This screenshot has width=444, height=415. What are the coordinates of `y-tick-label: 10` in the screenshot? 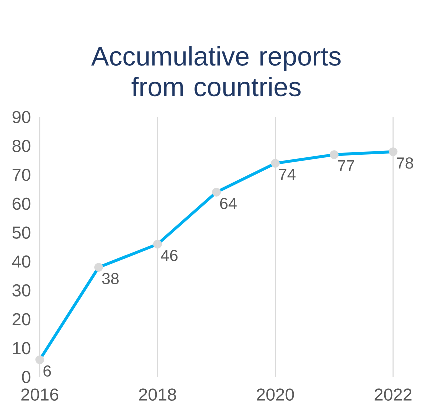 It's located at (22, 348).